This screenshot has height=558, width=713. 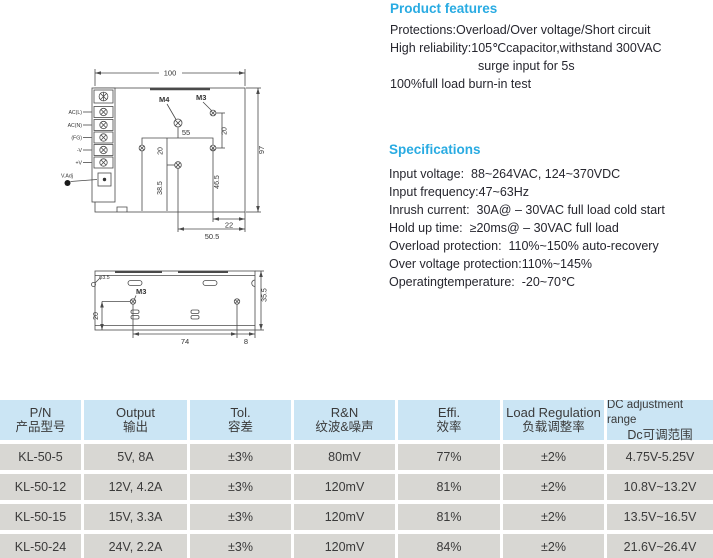 What do you see at coordinates (344, 427) in the screenshot?
I see `col-header-zh: 纹波&噪声` at bounding box center [344, 427].